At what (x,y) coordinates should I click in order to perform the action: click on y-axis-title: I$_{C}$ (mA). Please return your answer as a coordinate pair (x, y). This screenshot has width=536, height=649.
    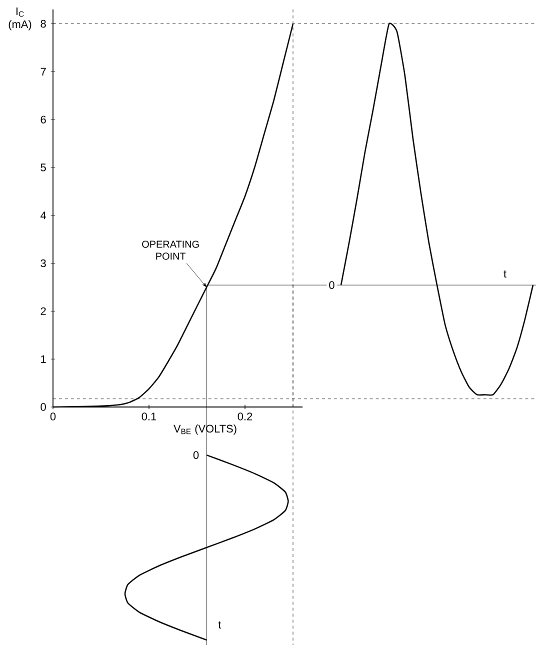
    Looking at the image, I should click on (20, 19).